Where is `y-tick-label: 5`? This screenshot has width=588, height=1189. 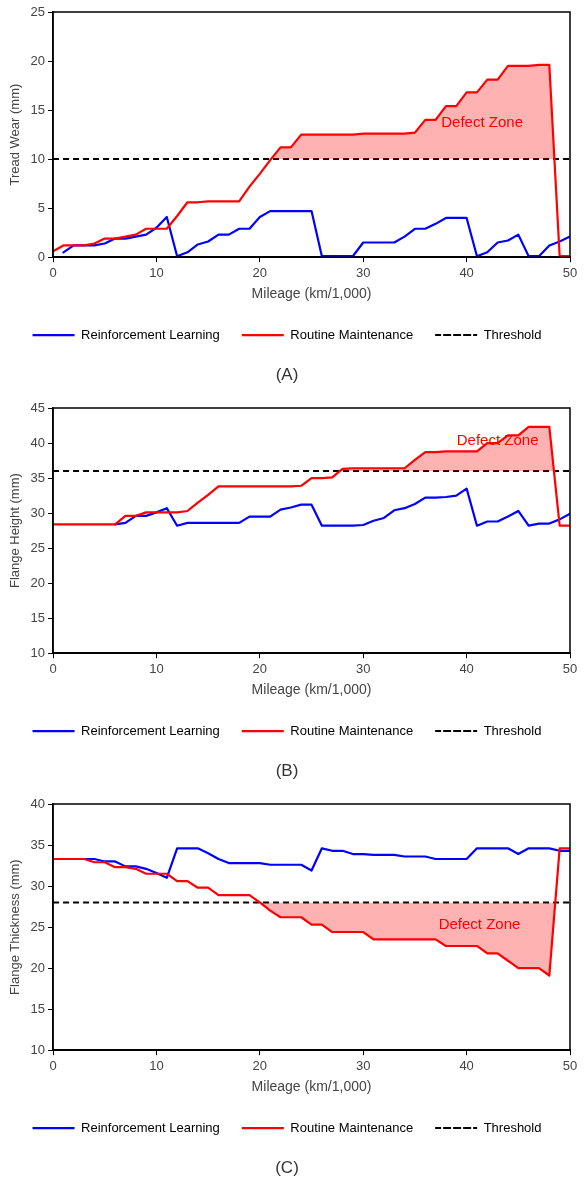 y-tick-label: 5 is located at coordinates (41, 207).